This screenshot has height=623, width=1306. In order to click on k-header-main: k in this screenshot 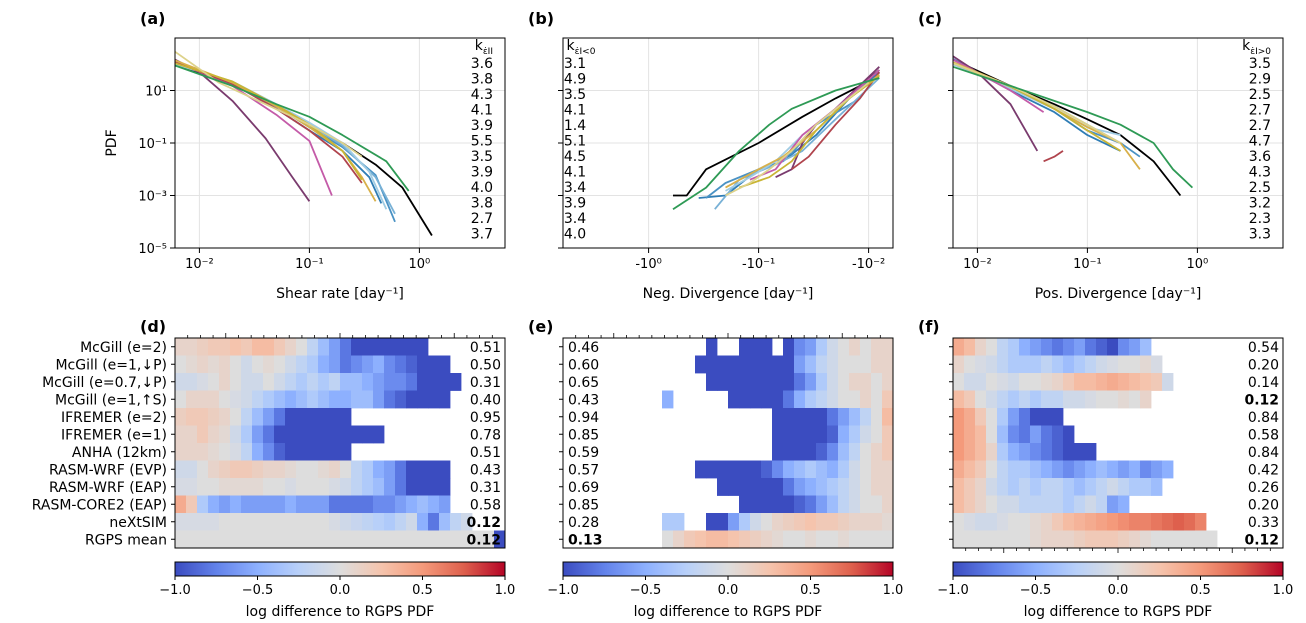, I will do `click(1246, 46)`.